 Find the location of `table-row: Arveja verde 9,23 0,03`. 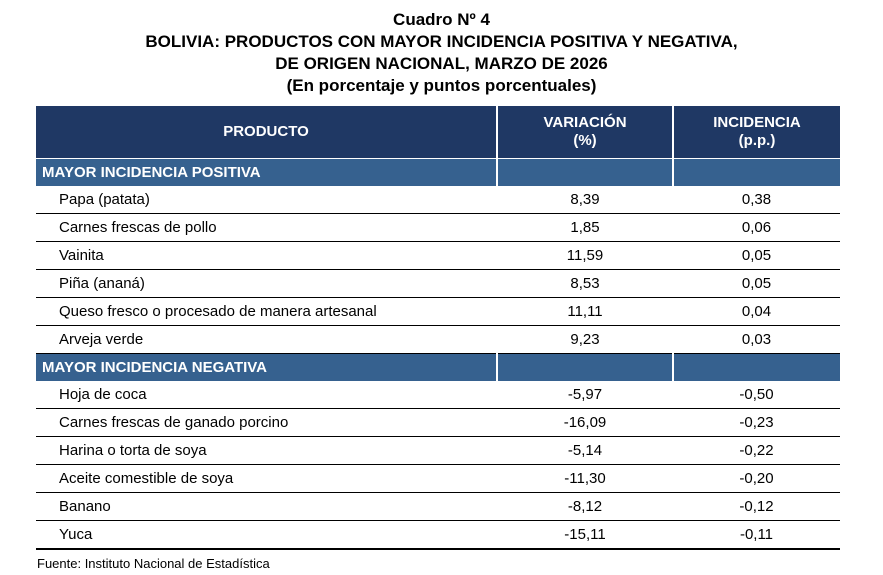

table-row: Arveja verde 9,23 0,03 is located at coordinates (438, 339).